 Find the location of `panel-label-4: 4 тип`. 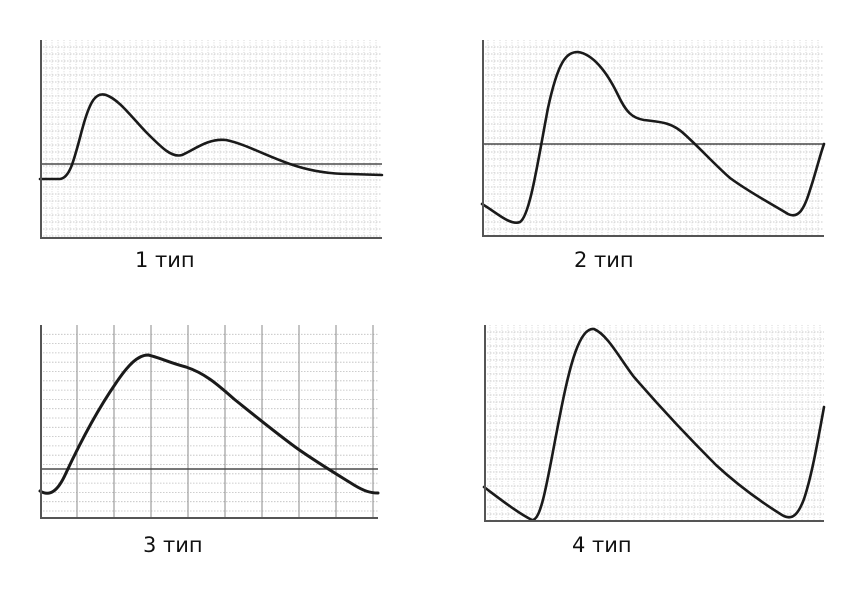

panel-label-4: 4 тип is located at coordinates (602, 545).